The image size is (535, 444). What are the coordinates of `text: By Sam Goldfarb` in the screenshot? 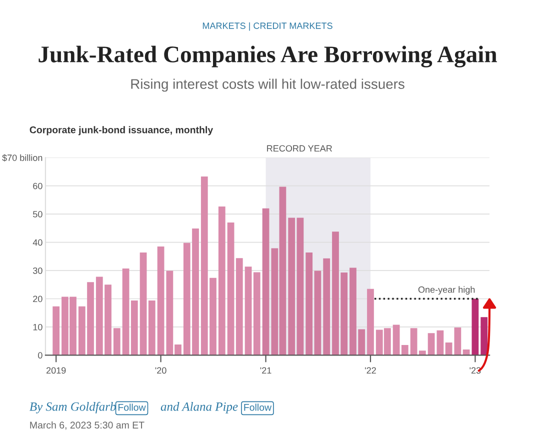 It's located at (73, 408).